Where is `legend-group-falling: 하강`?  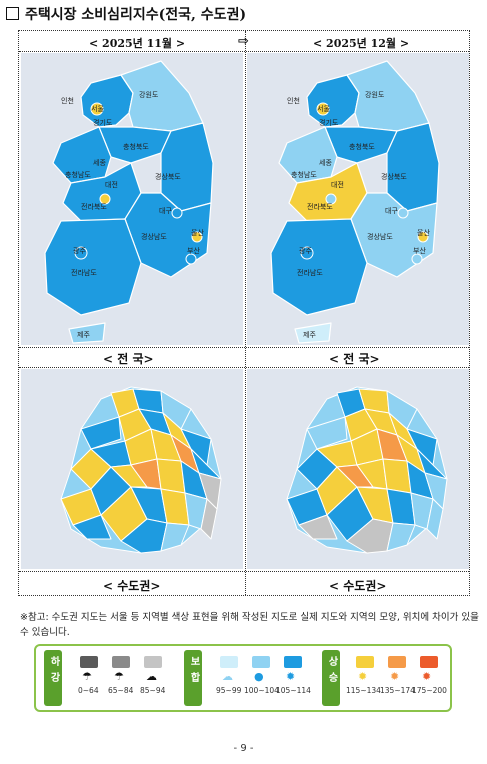
legend-group-falling: 하강 is located at coordinates (53, 678).